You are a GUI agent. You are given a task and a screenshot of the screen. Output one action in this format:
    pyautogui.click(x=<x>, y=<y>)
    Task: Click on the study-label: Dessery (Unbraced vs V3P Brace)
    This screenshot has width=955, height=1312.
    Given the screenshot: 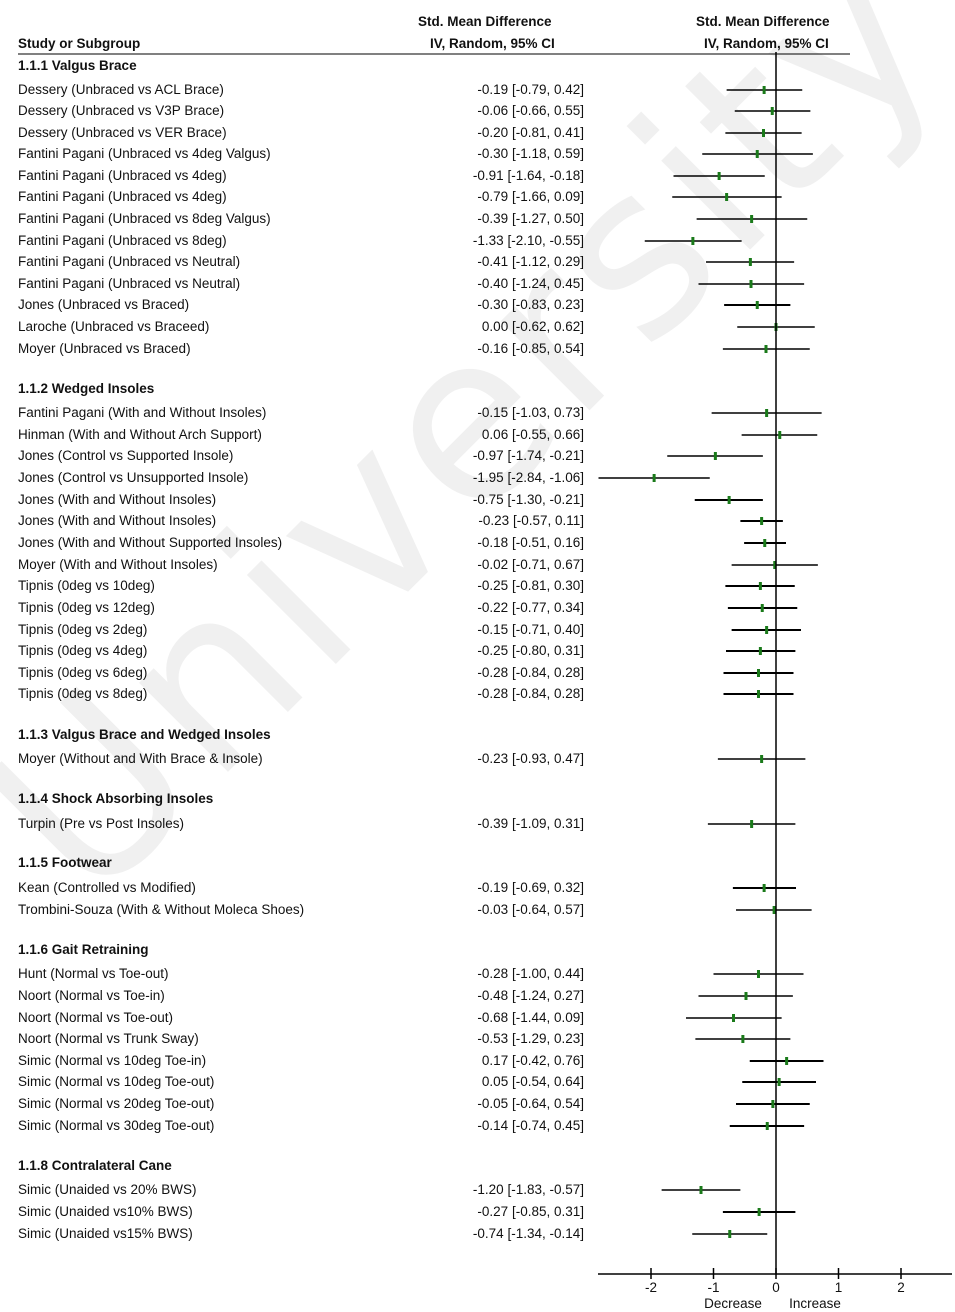 What is the action you would take?
    pyautogui.click(x=121, y=110)
    